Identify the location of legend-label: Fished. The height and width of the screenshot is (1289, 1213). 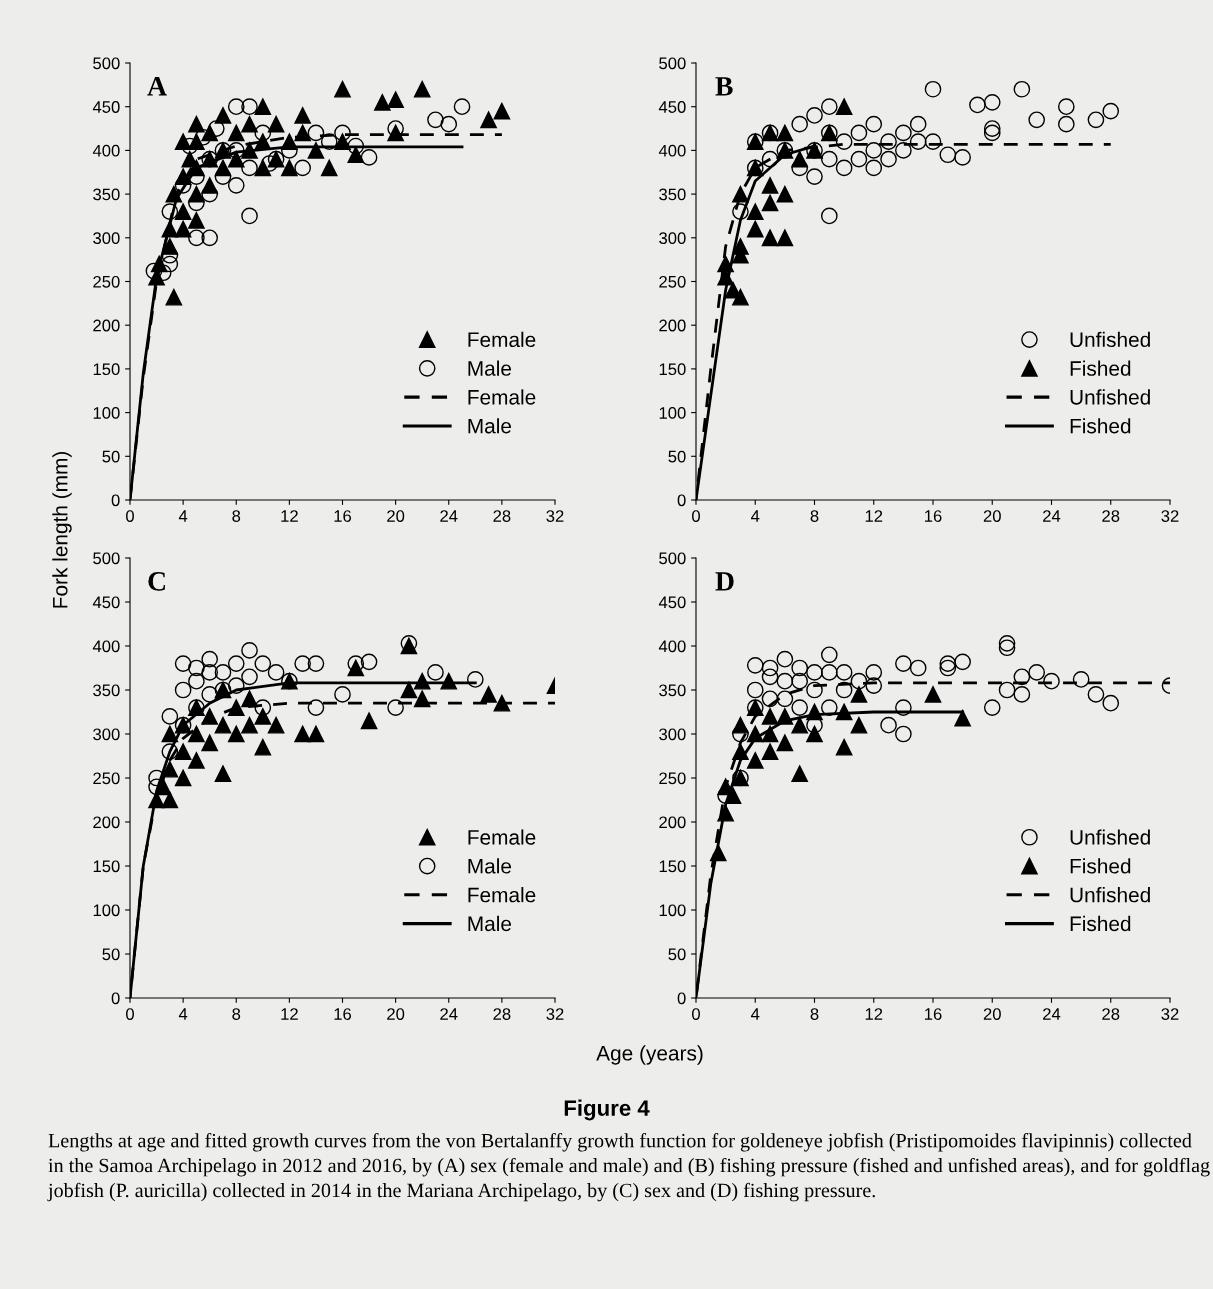
(1100, 923).